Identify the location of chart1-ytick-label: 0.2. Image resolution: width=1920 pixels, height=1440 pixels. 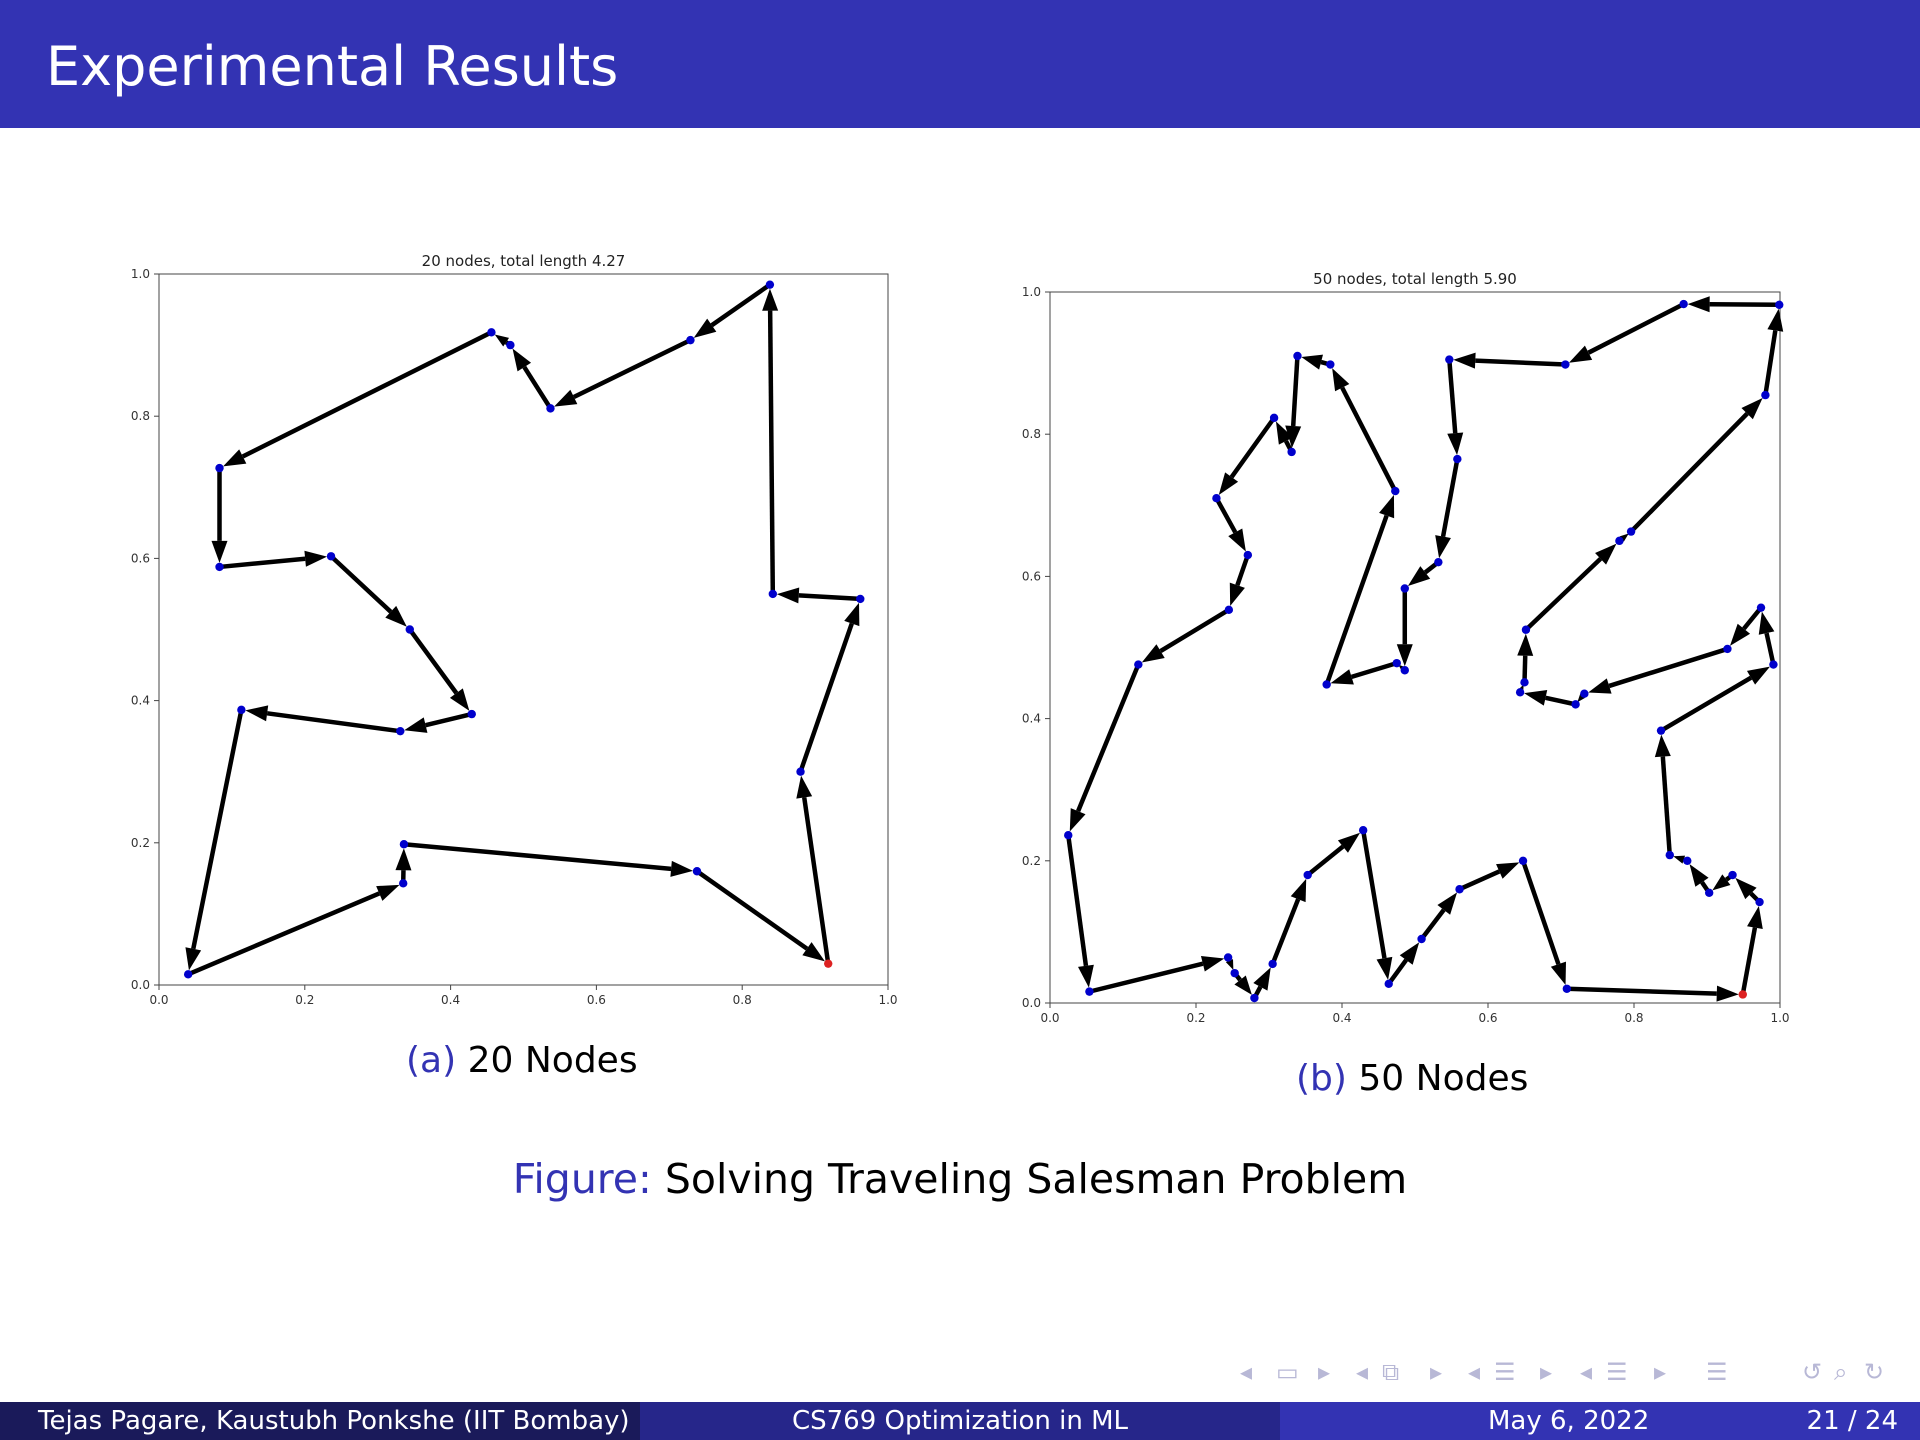
(140, 843).